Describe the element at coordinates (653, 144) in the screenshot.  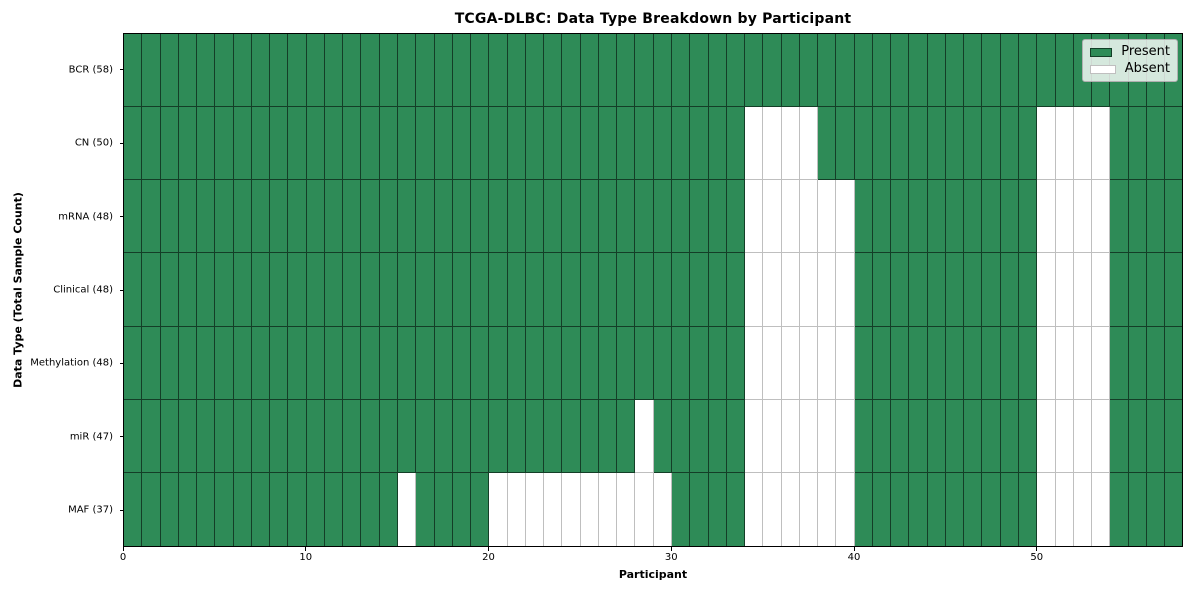
I see `heatmap-row-CN` at that location.